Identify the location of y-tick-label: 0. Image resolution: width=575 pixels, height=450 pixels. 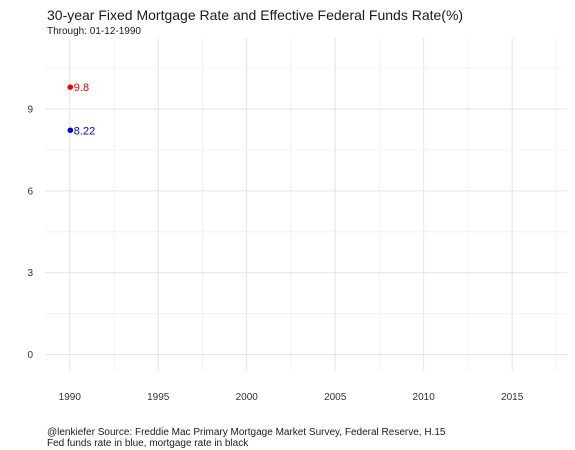
(30, 355).